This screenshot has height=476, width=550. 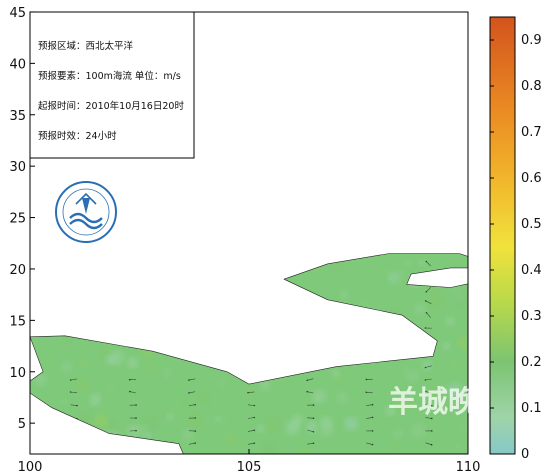 What do you see at coordinates (17, 116) in the screenshot?
I see `y-tick-label: 35` at bounding box center [17, 116].